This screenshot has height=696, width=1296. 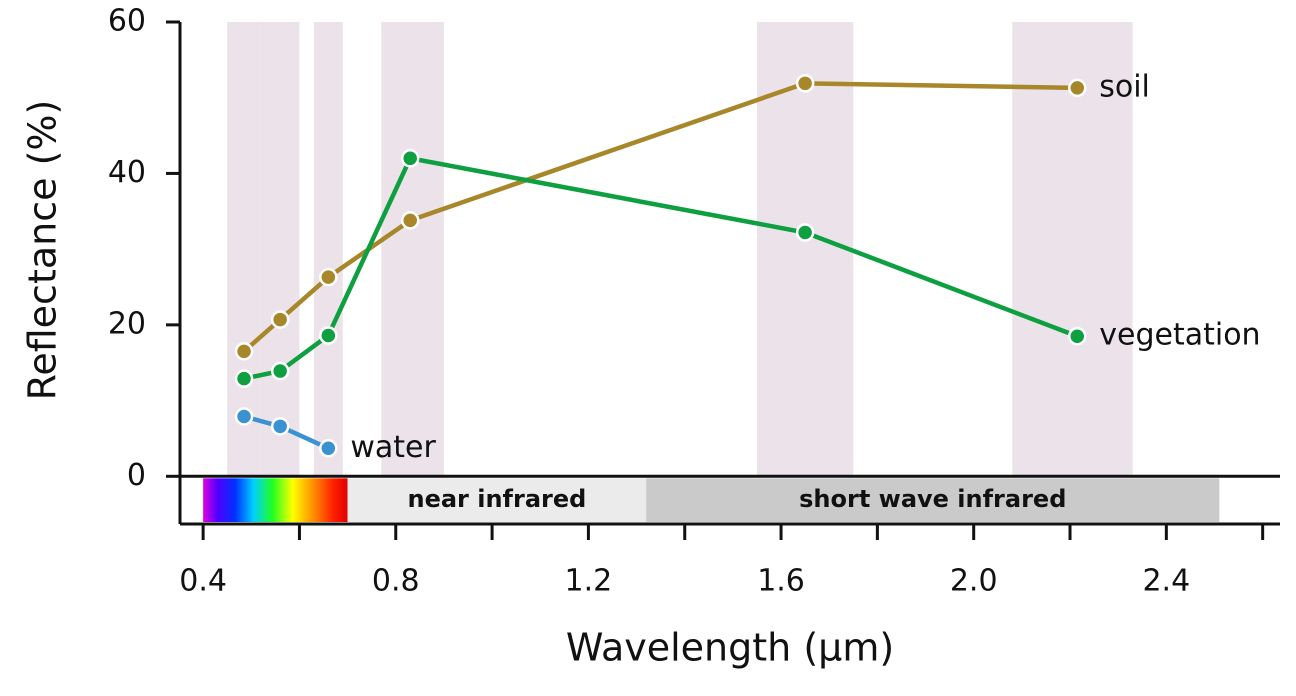 What do you see at coordinates (589, 581) in the screenshot?
I see `x-tick-label: 1.2` at bounding box center [589, 581].